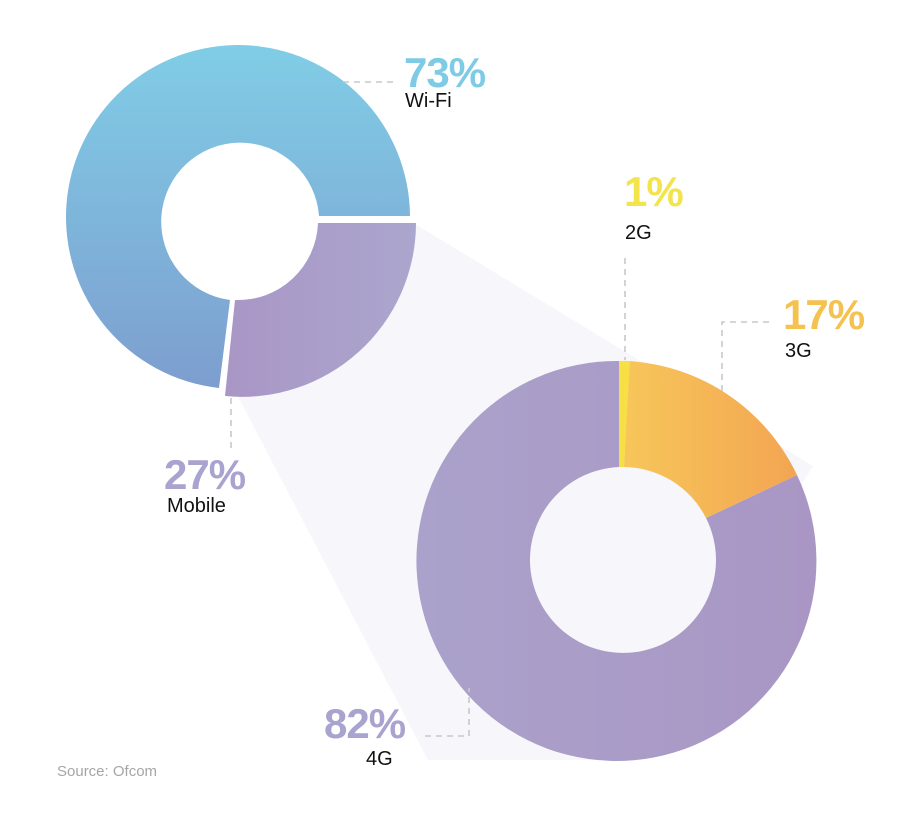 This screenshot has width=907, height=823. What do you see at coordinates (798, 351) in the screenshot?
I see `label-3g-name: 3G` at bounding box center [798, 351].